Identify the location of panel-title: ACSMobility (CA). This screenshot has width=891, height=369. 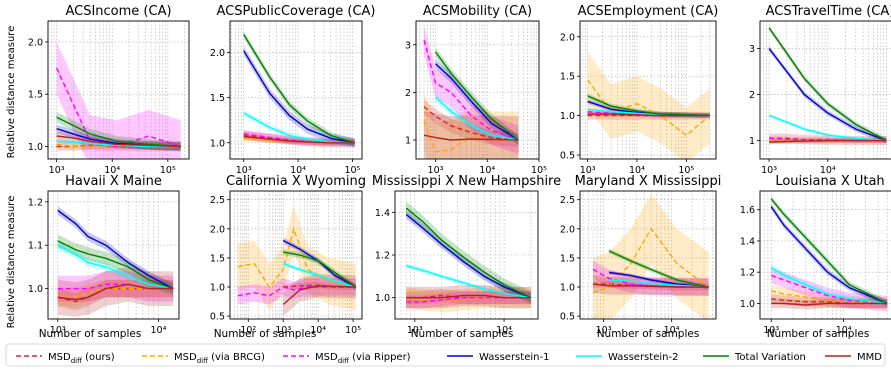
(477, 11).